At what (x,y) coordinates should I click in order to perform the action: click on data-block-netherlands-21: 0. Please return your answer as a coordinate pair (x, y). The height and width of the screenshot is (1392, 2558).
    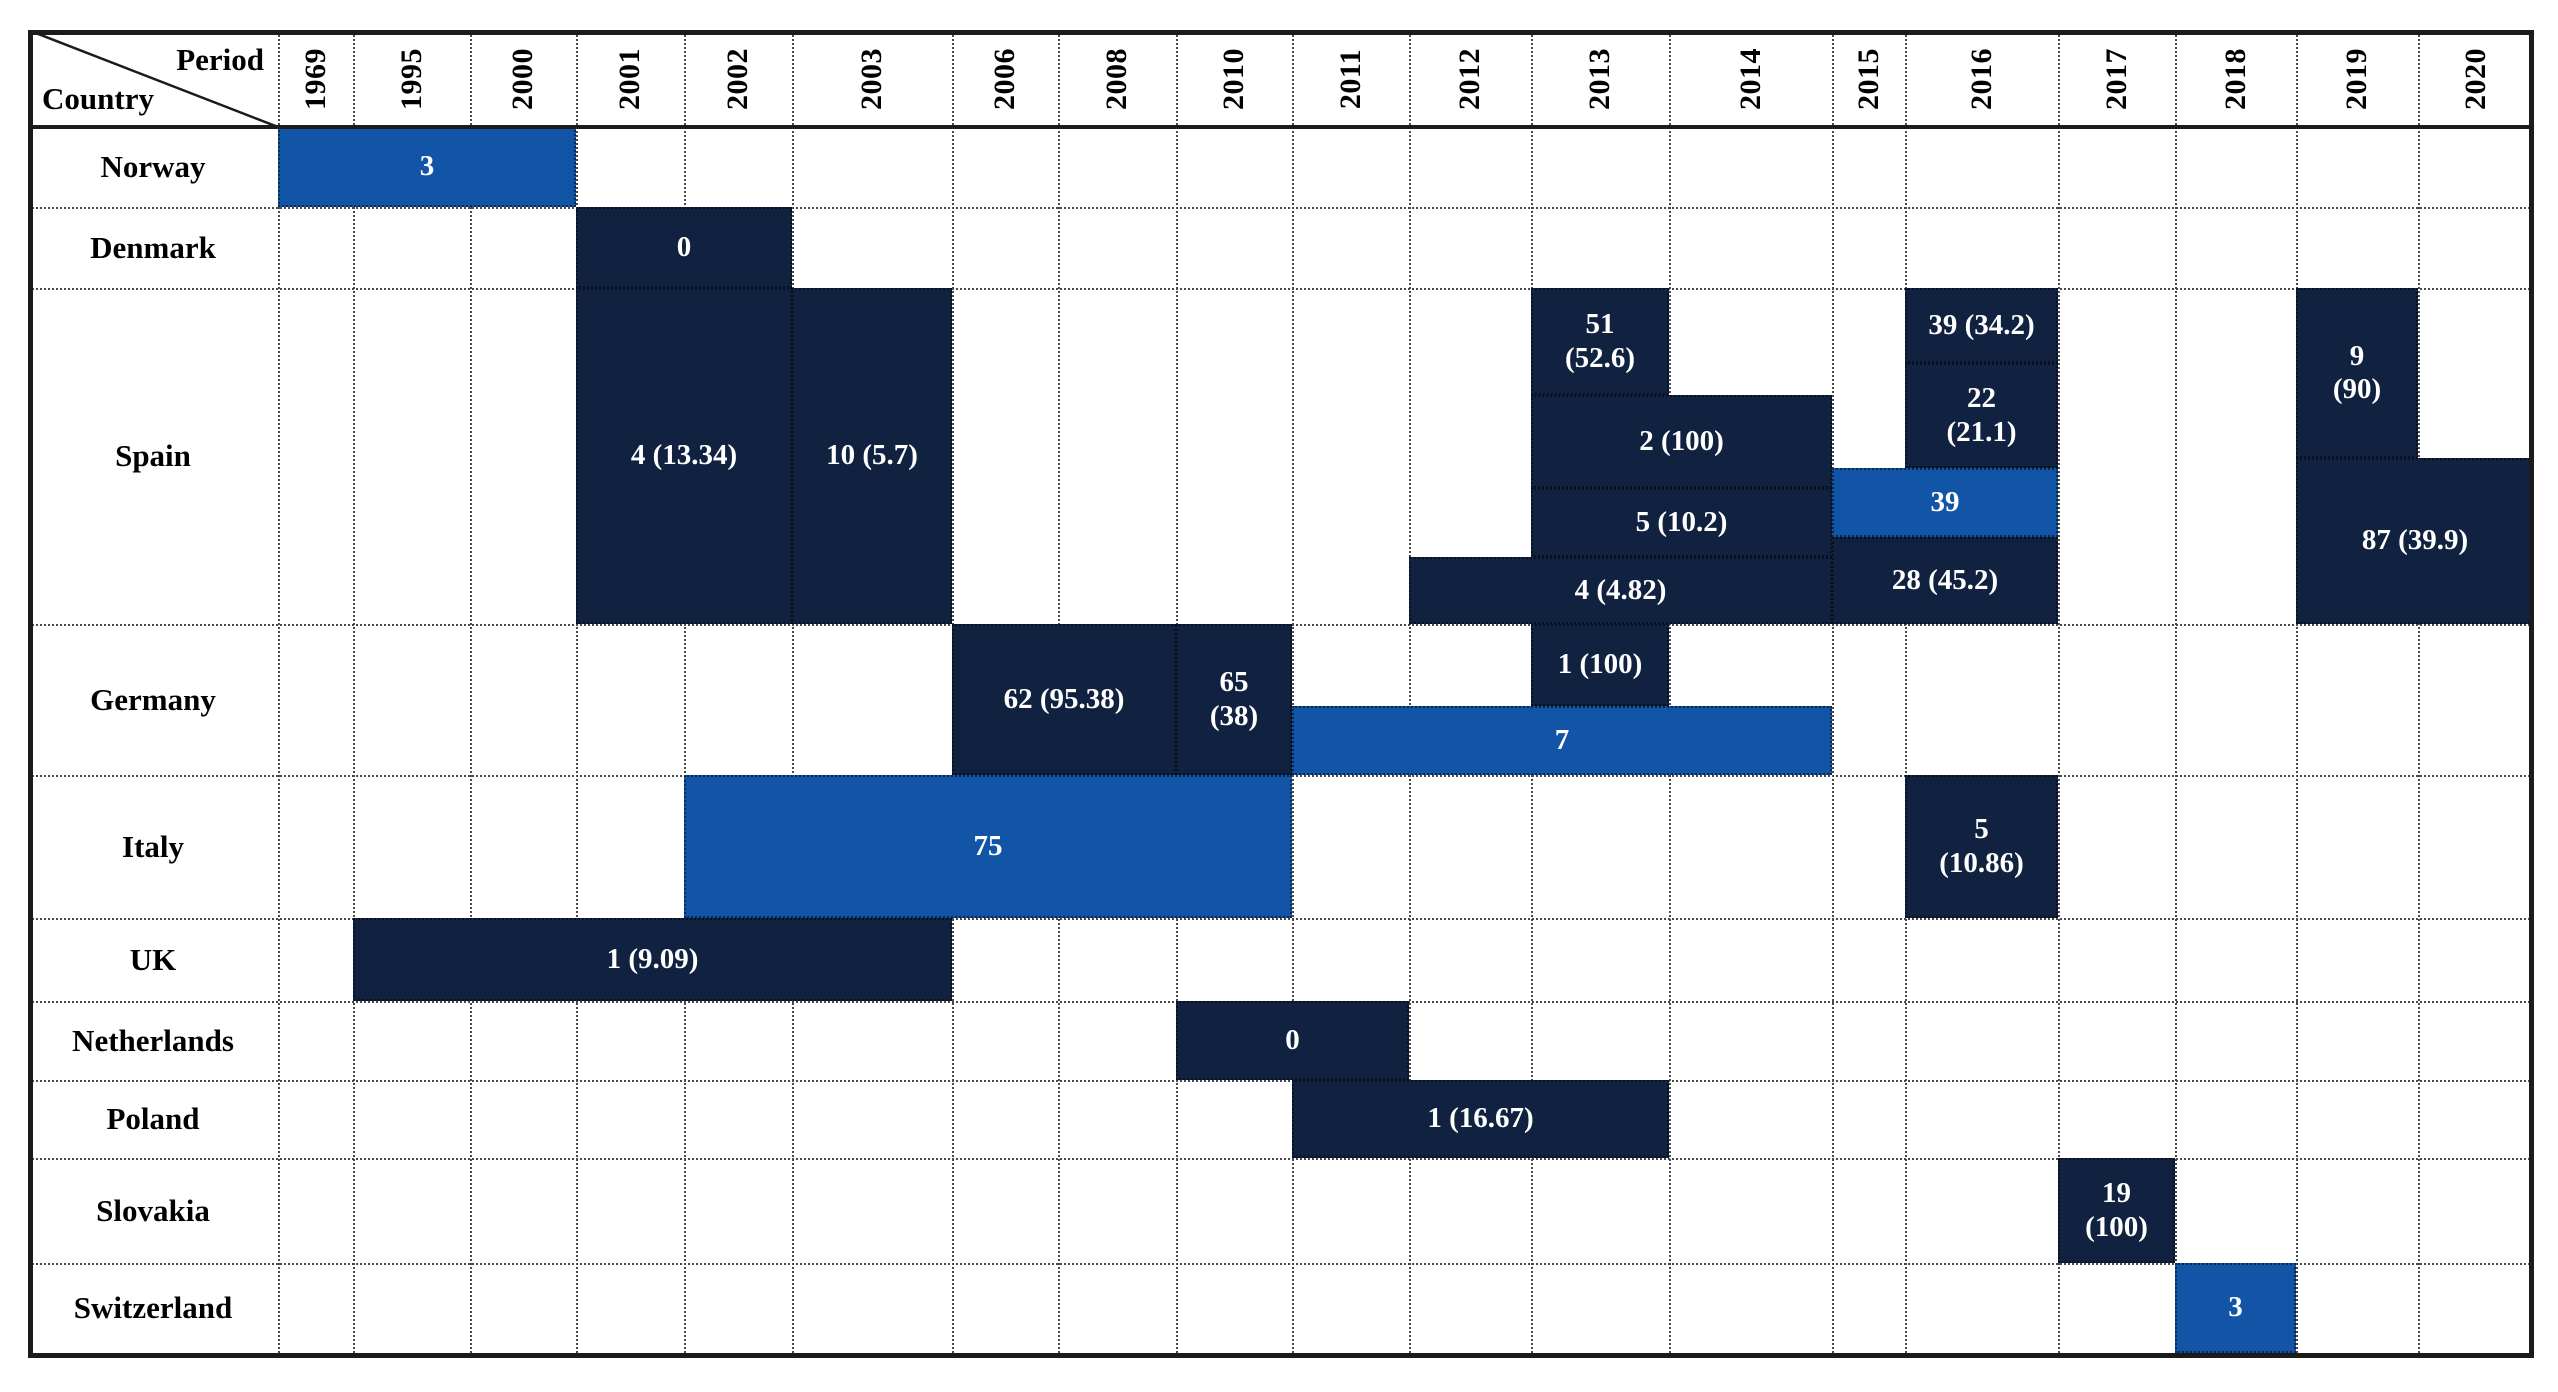
    Looking at the image, I should click on (1292, 1040).